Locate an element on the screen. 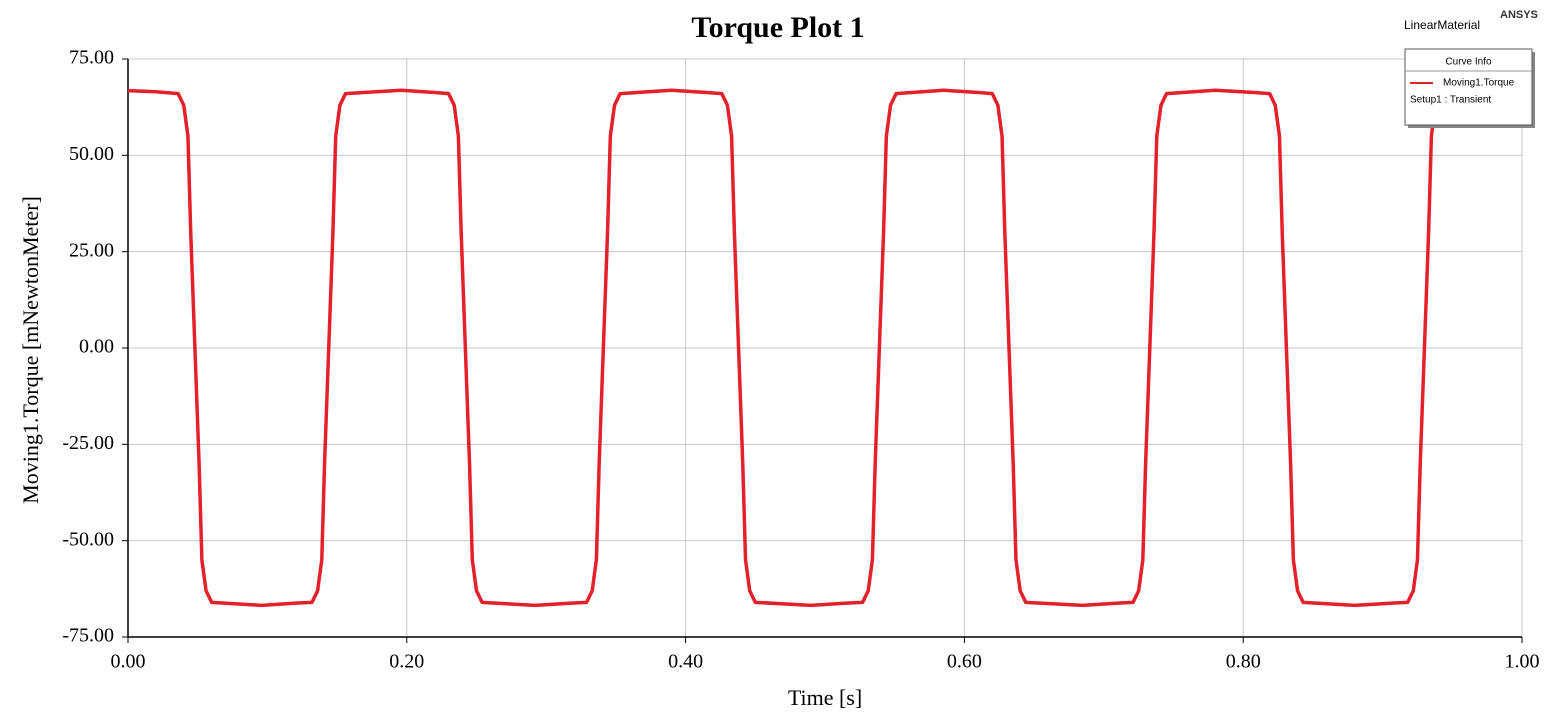  legend-box is located at coordinates (1468, 87).